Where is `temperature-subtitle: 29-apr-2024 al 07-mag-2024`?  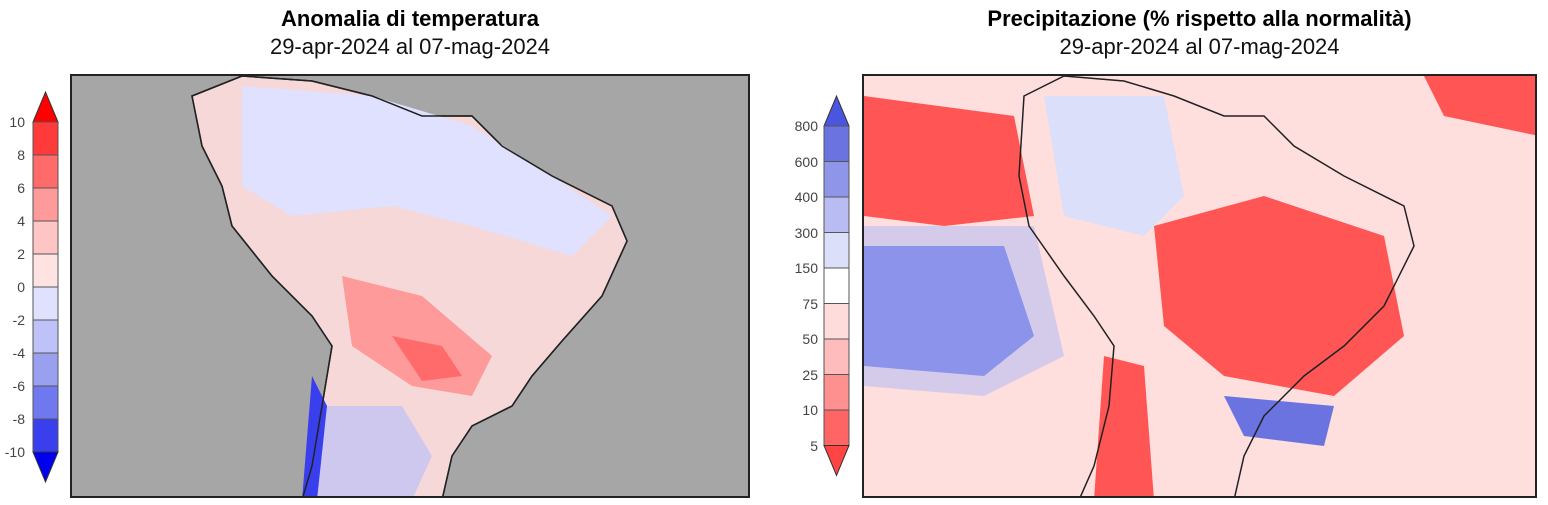 temperature-subtitle: 29-apr-2024 al 07-mag-2024 is located at coordinates (410, 46).